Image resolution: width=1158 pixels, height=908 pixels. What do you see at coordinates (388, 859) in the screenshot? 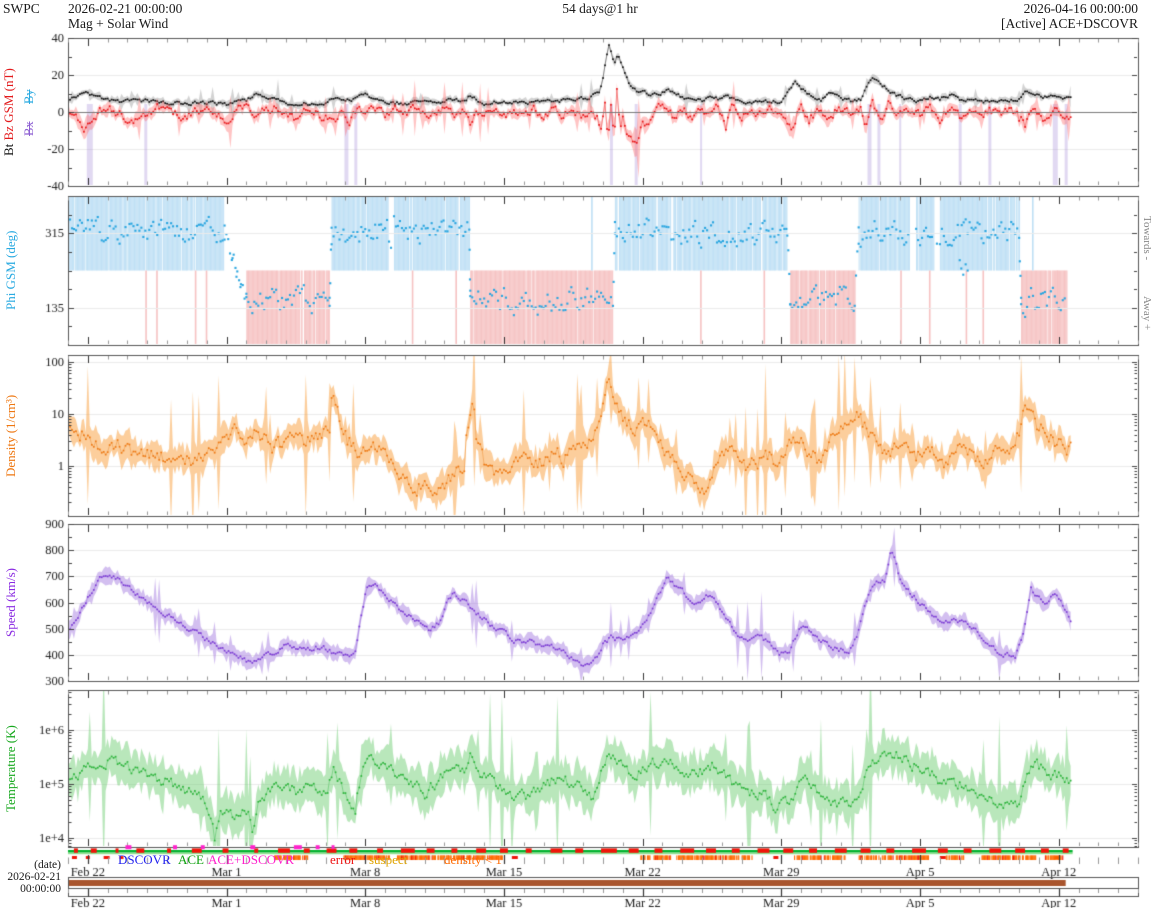
I see `legend-item-4: suspect` at bounding box center [388, 859].